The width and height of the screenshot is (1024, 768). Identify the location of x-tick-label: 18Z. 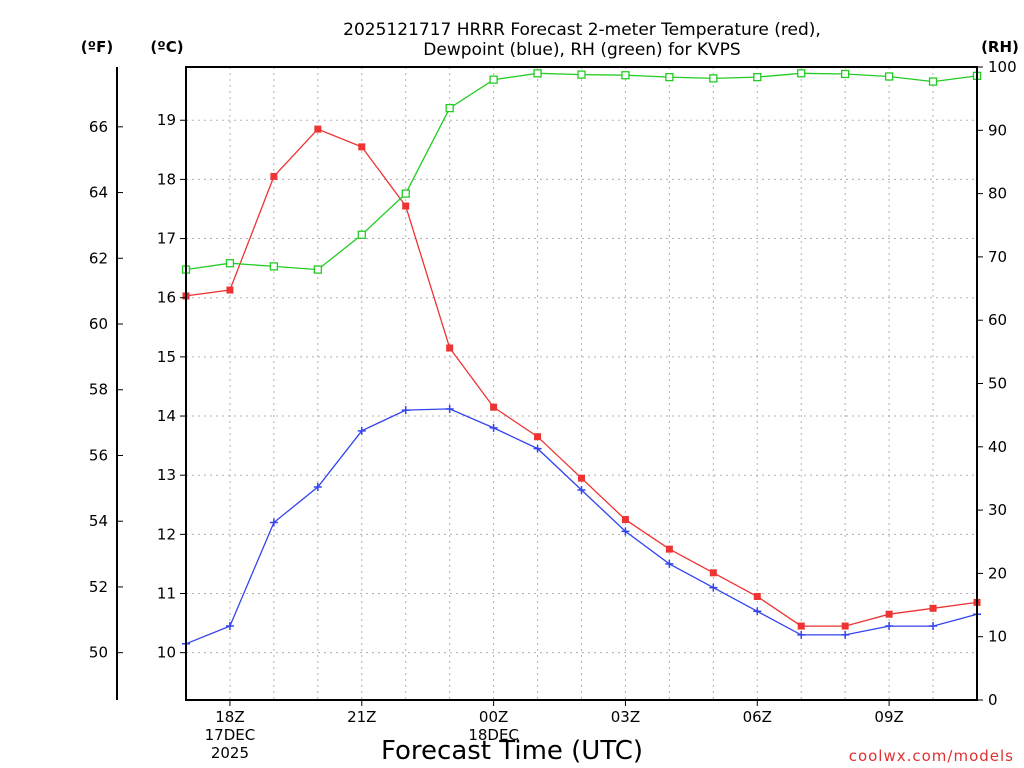
(229, 717).